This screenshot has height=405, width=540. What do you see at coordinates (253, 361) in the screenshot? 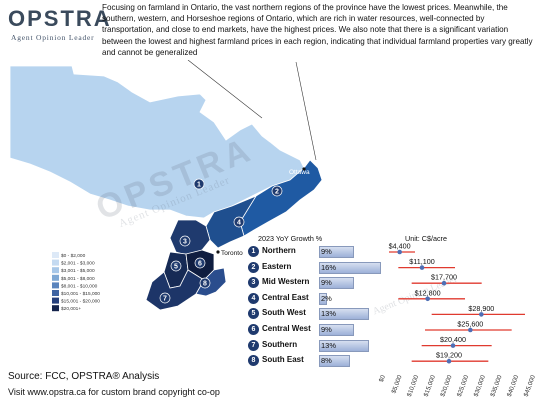
I see `region-number-badge: 8` at bounding box center [253, 361].